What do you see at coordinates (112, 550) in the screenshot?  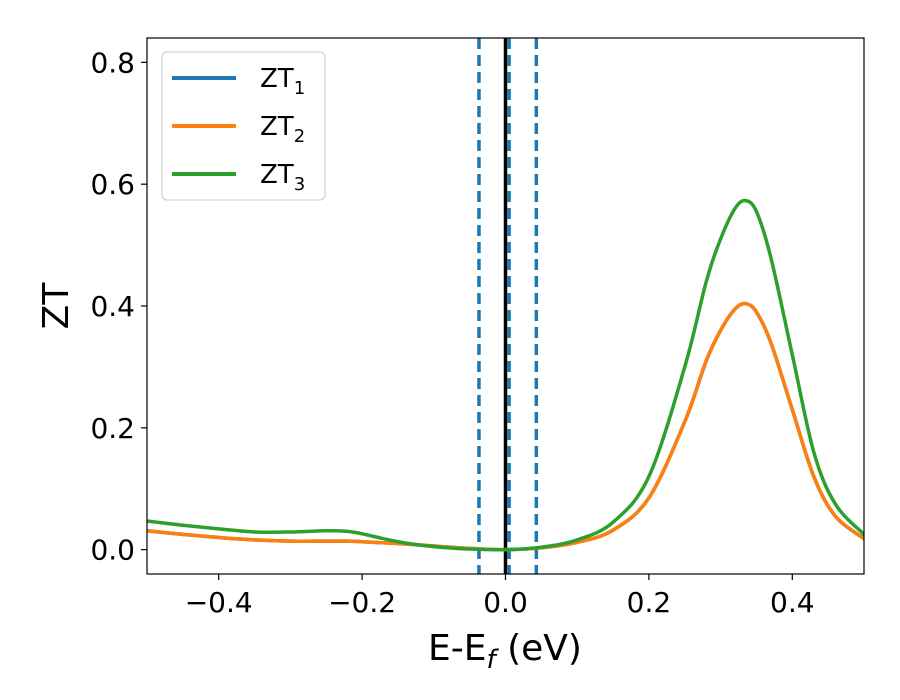 I see `y-tick-label: 0.0` at bounding box center [112, 550].